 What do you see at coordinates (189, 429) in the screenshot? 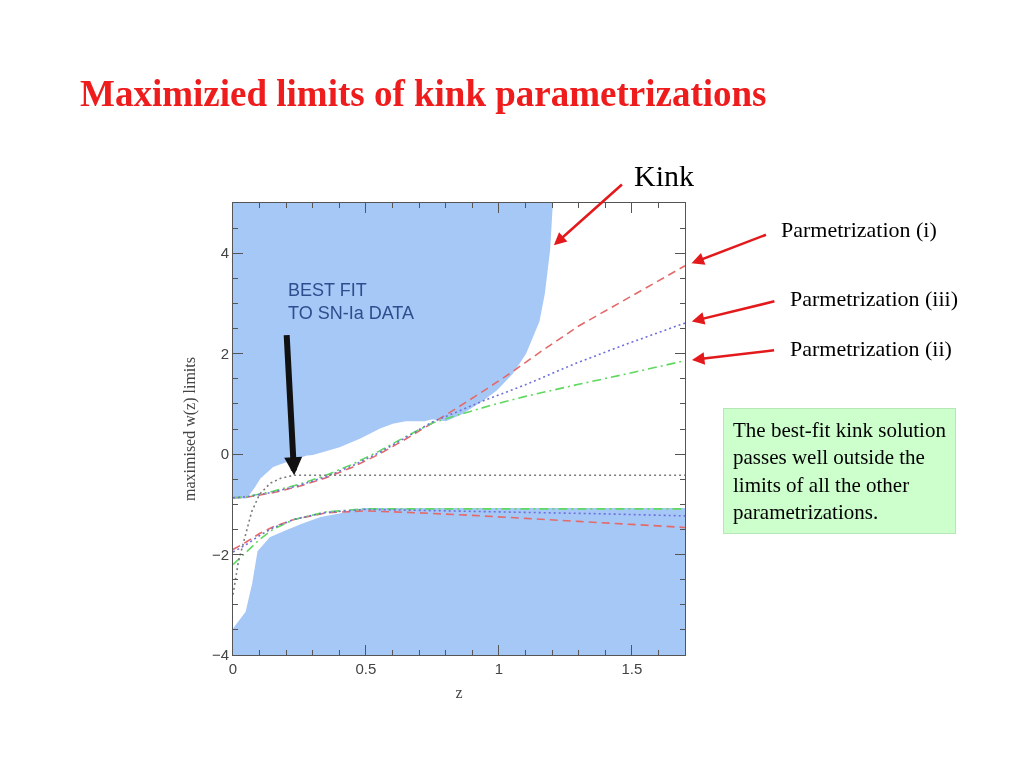
I see `y-axis-title: maximised w(z) limits` at bounding box center [189, 429].